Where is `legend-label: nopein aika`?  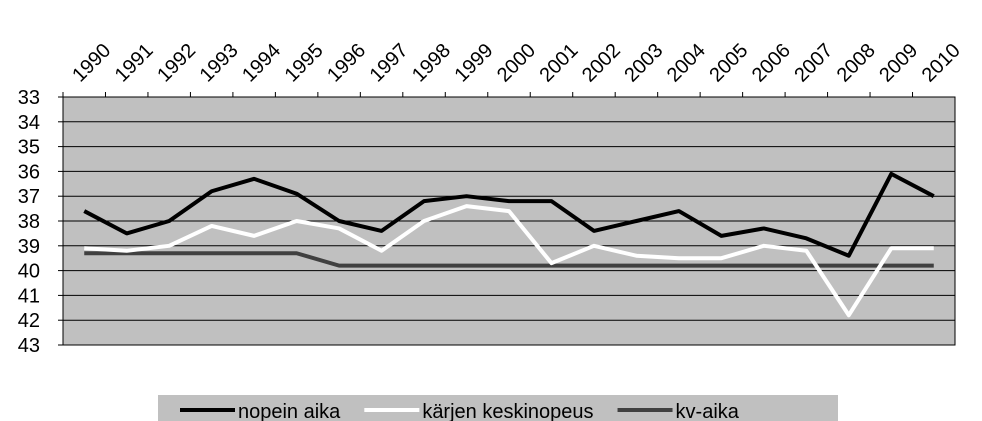
legend-label: nopein aika is located at coordinates (289, 411).